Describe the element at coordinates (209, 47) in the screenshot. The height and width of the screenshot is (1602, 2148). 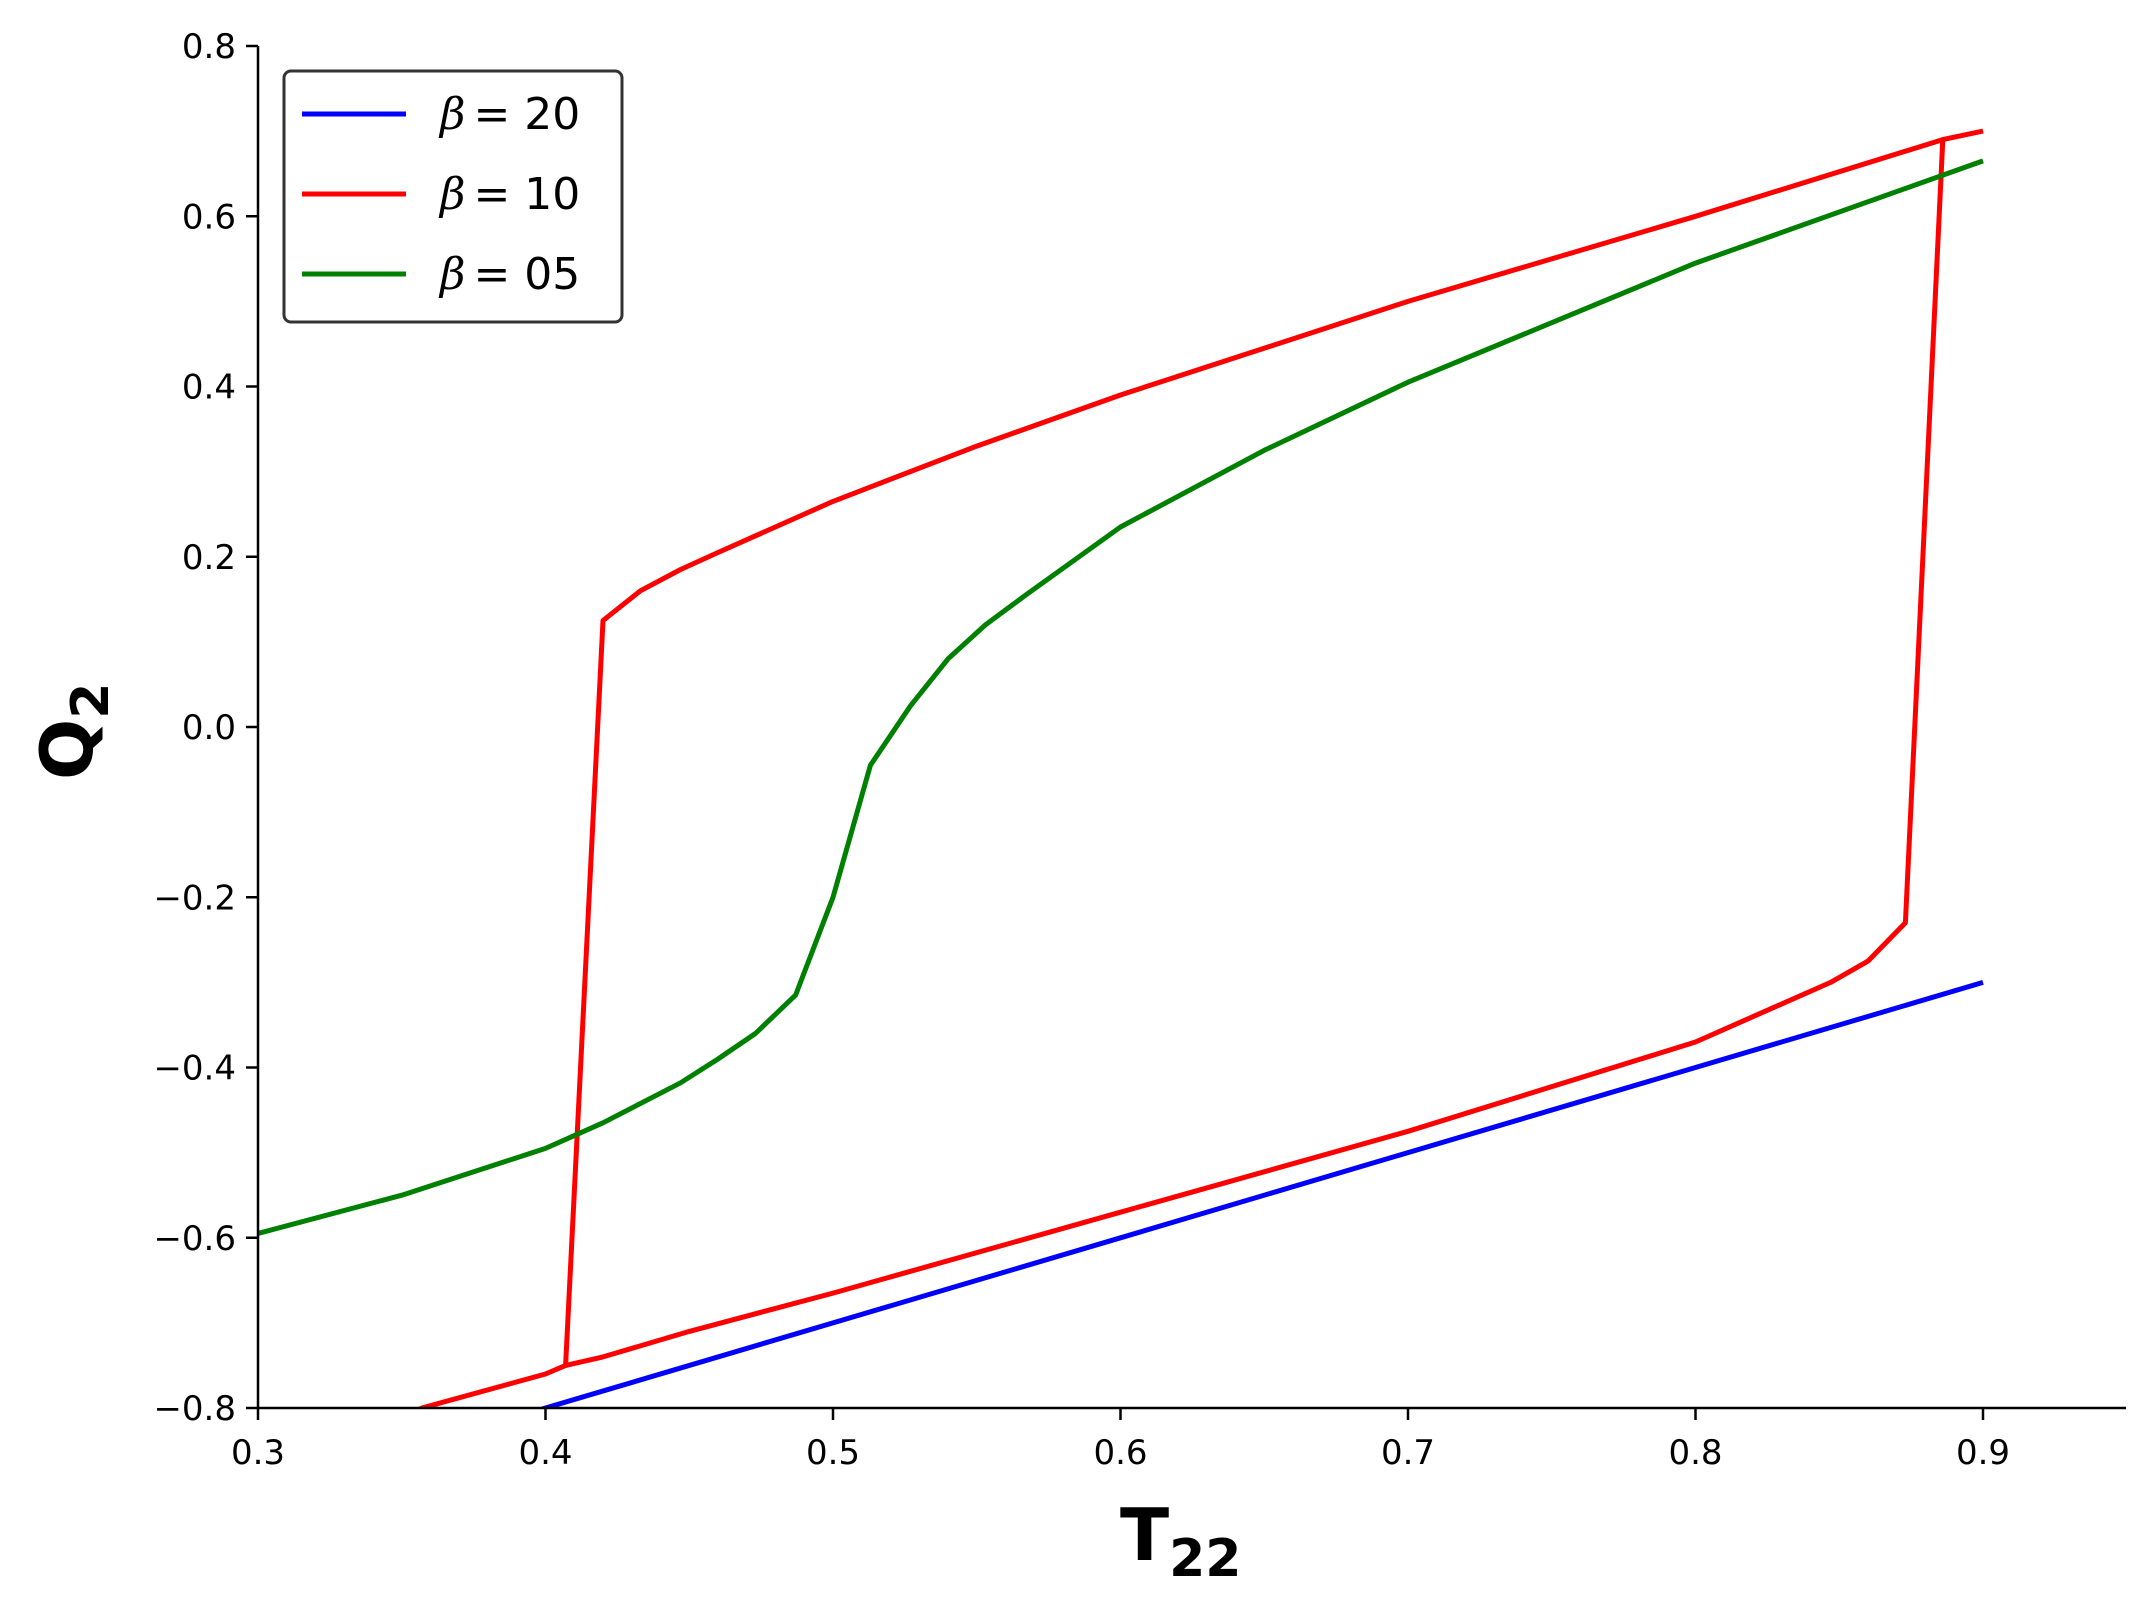
I see `y-tick-label: 0.8` at that location.